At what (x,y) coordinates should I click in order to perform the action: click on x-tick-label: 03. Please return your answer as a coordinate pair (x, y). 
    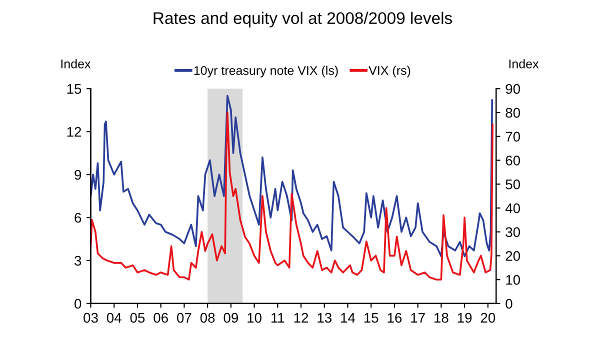
    Looking at the image, I should click on (91, 317).